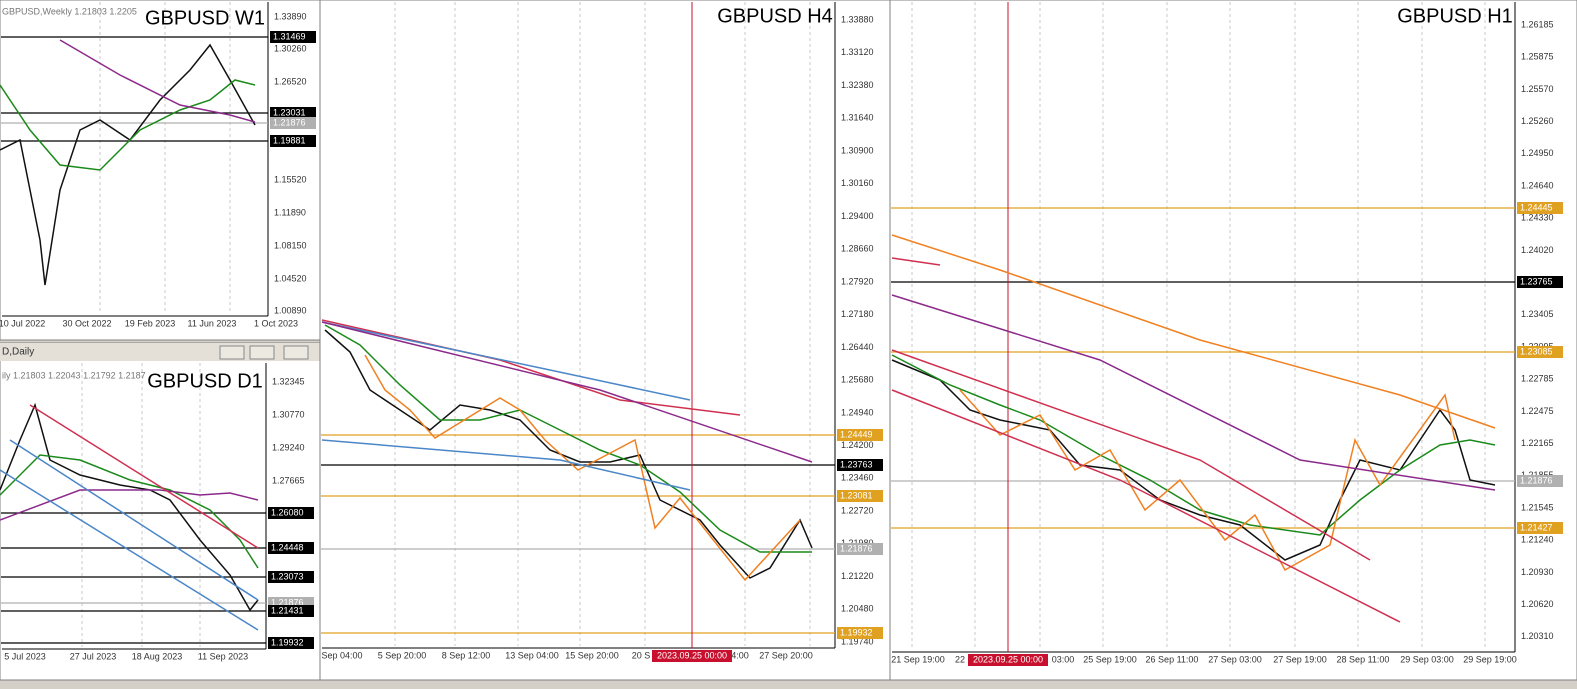 The width and height of the screenshot is (1577, 689). Describe the element at coordinates (205, 18) in the screenshot. I see `chart-title: GBPUSD W1` at that location.